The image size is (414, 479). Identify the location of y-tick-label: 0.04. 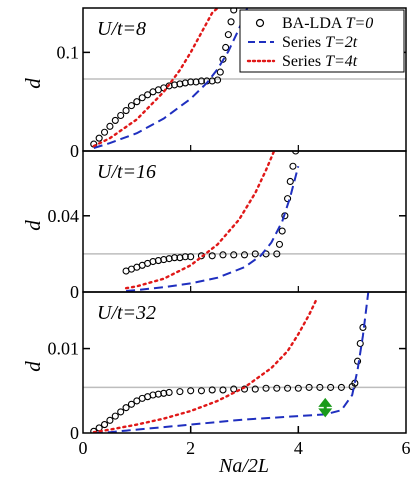
(64, 216).